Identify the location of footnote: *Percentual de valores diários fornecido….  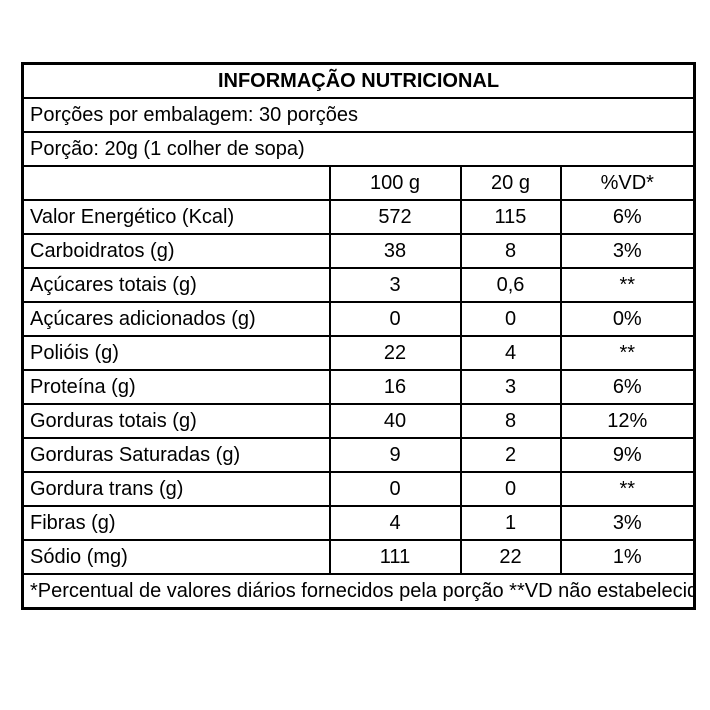
(358, 591).